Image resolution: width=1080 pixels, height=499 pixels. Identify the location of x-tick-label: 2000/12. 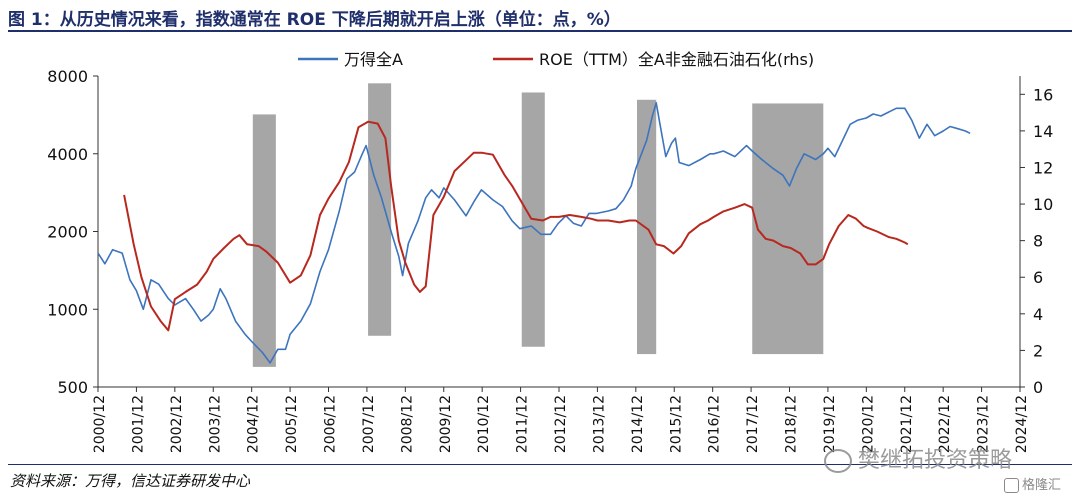
(100, 424).